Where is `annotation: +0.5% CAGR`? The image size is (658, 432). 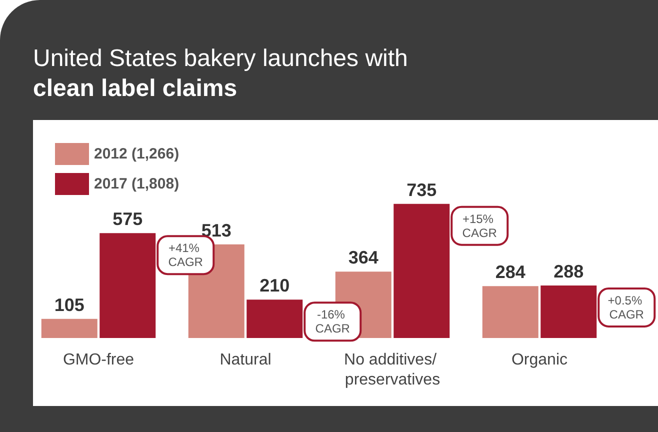 annotation: +0.5% CAGR is located at coordinates (627, 307).